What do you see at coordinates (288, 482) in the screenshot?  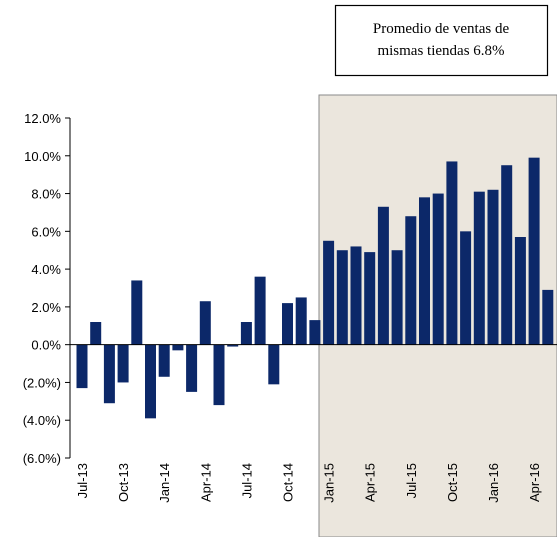 I see `x-tick-label: Oct-14` at bounding box center [288, 482].